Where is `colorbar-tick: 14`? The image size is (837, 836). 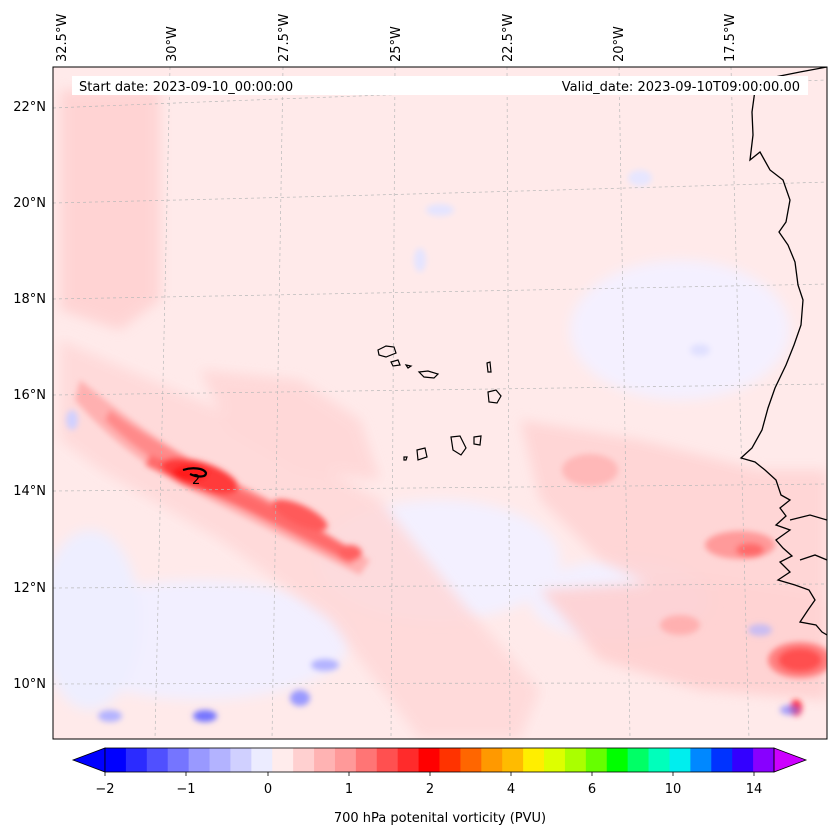 colorbar-tick: 14 is located at coordinates (754, 789).